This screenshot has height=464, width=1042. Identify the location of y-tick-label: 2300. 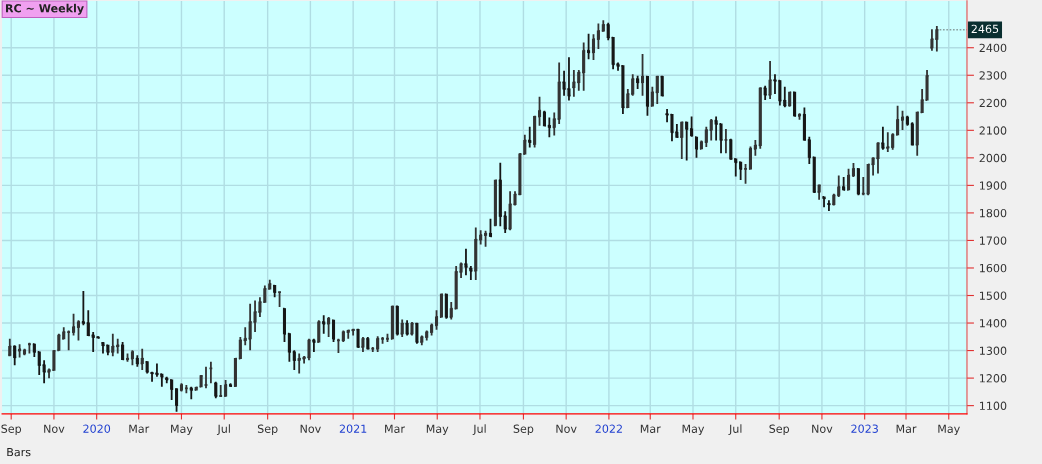
(993, 75).